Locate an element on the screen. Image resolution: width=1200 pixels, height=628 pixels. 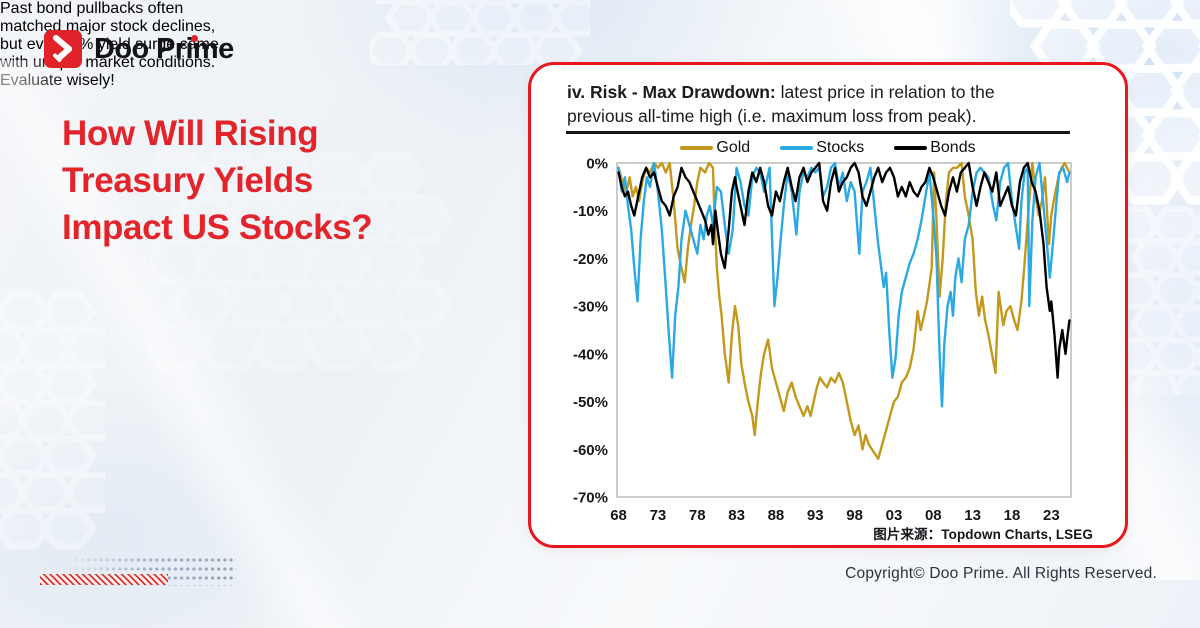
chart-source-label: 图片来源： is located at coordinates (907, 534).